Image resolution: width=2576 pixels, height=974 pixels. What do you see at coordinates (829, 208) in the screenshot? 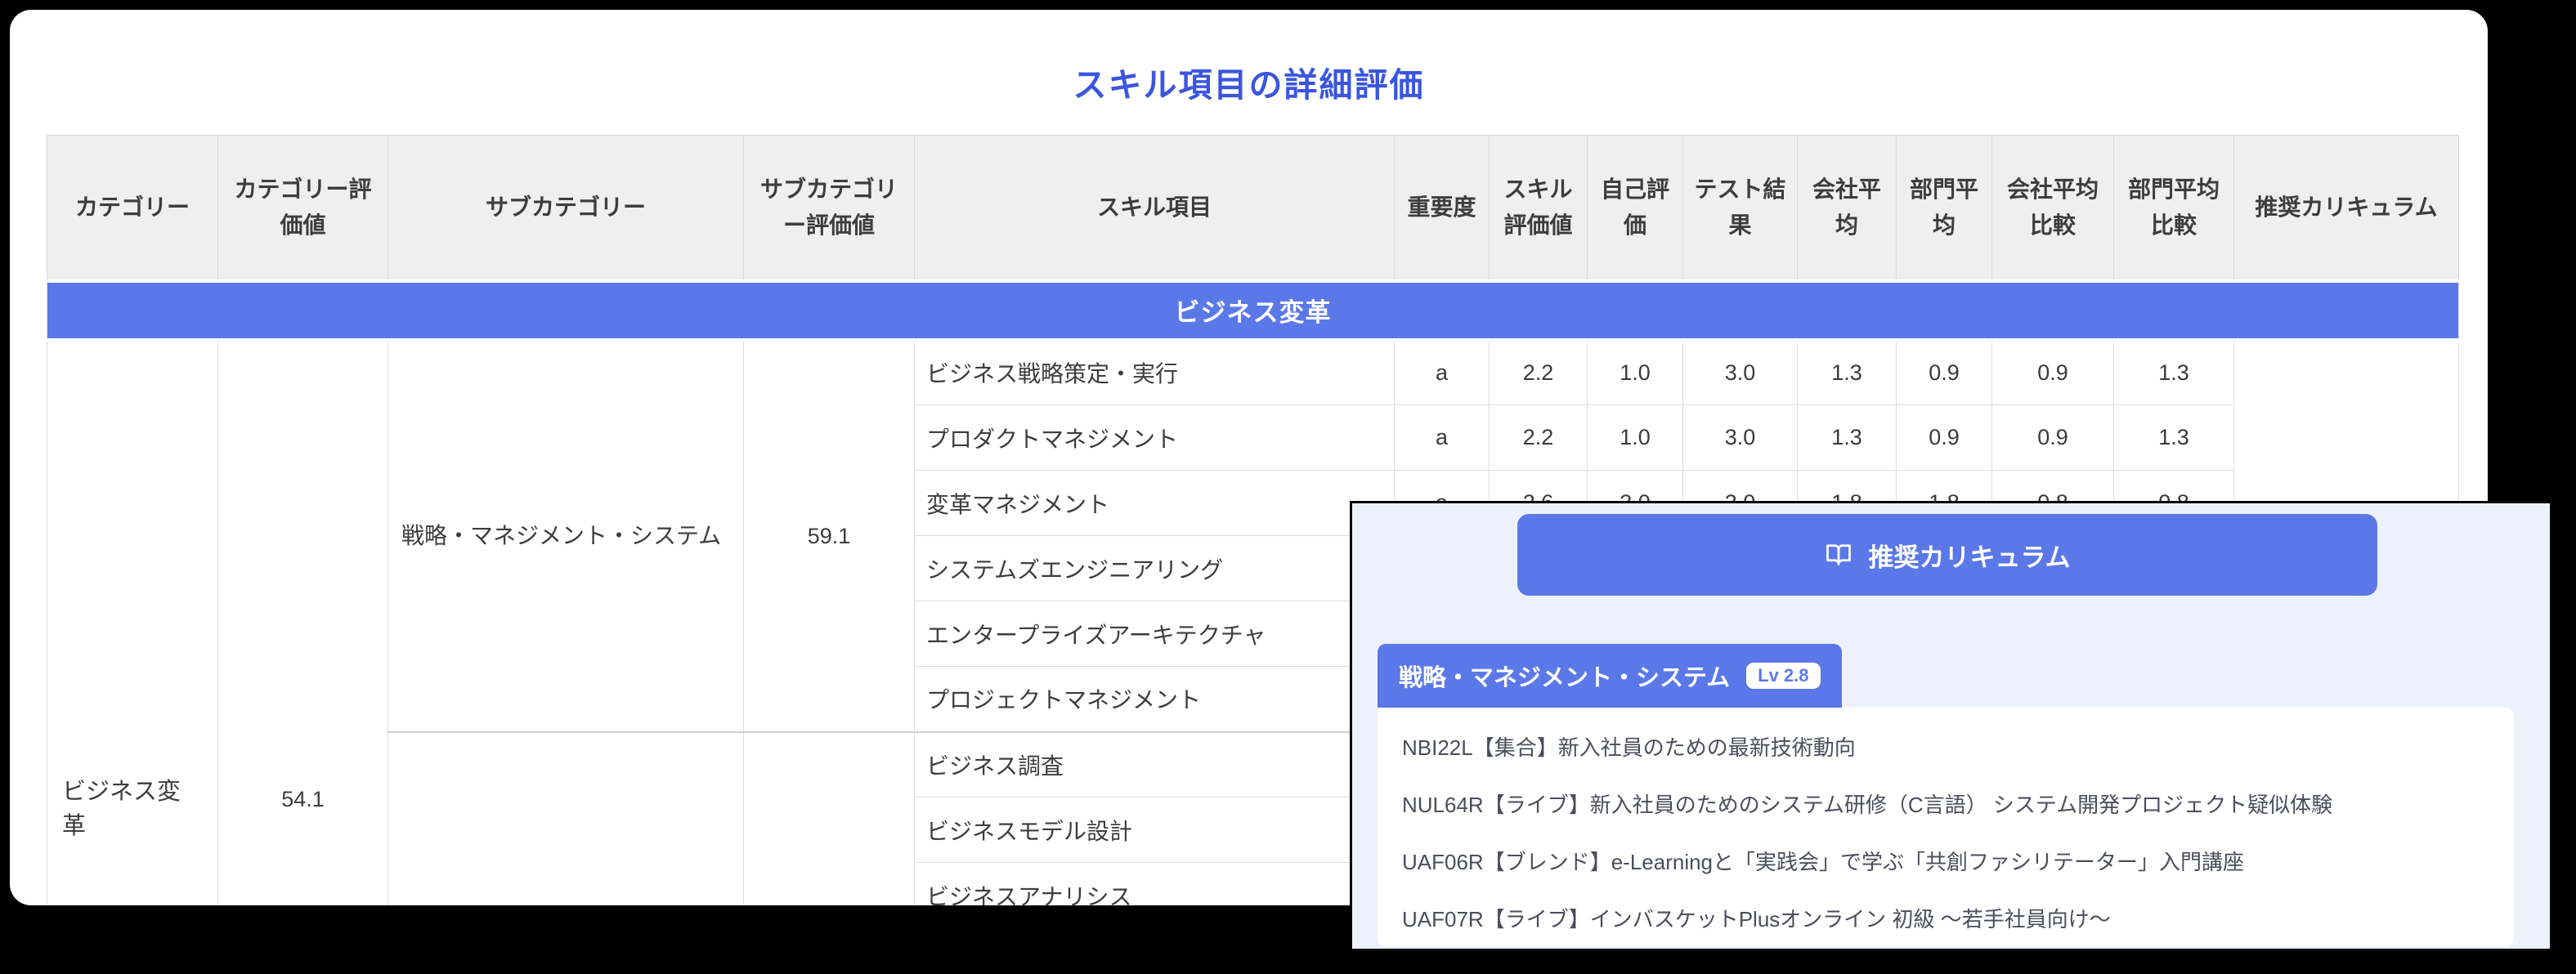
I see `column-header-subcategory-score: サブカテゴリー評価値` at bounding box center [829, 208].